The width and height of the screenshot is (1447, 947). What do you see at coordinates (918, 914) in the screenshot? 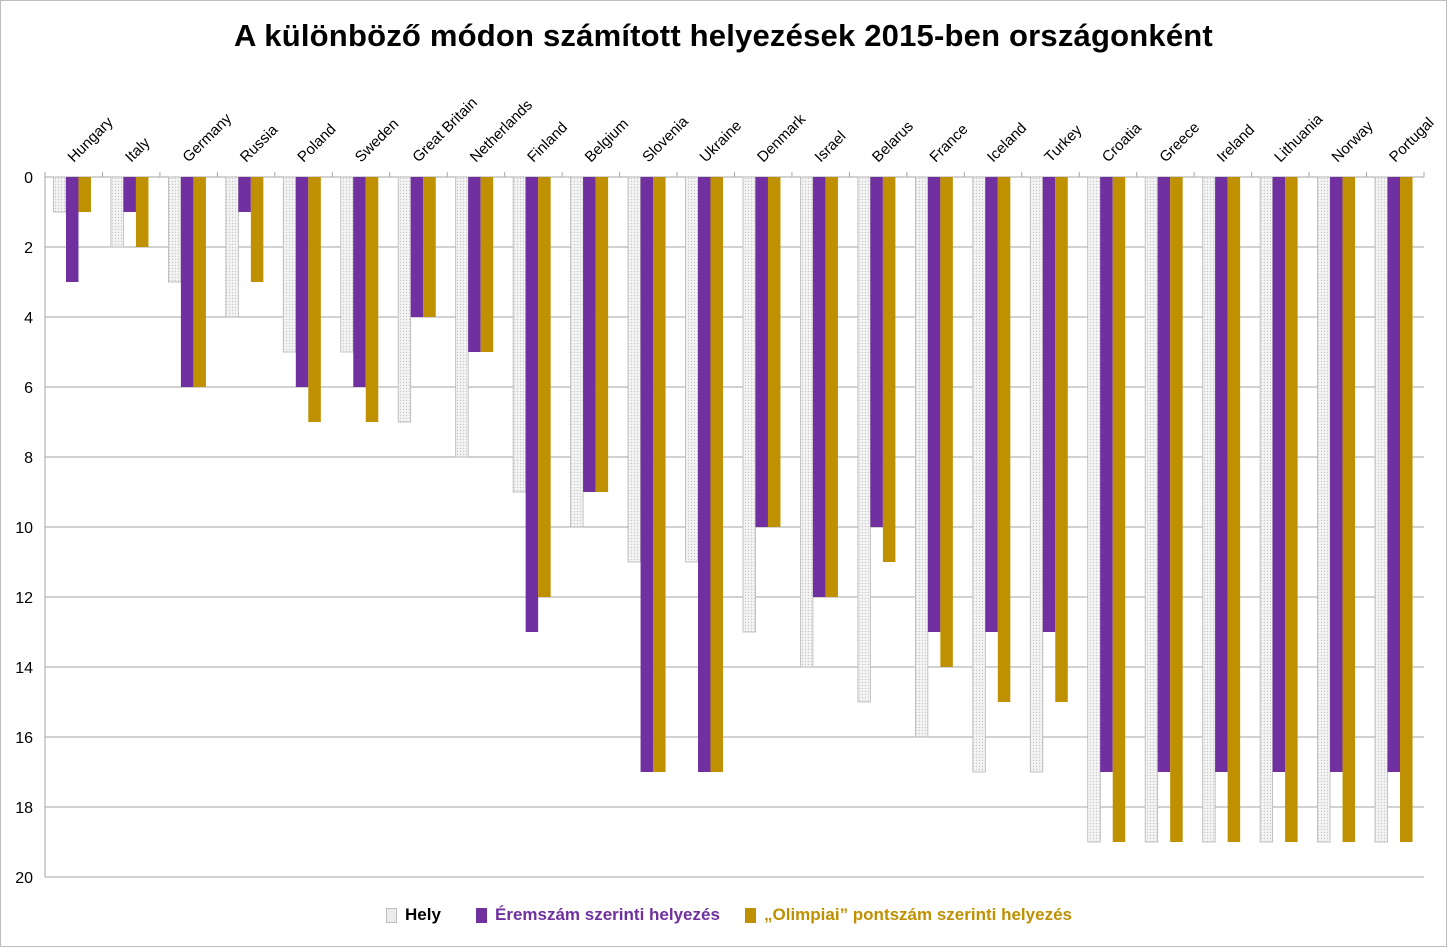
I see `legend-label-olimpiai: „Olimpiai” pontszám szerinti helyezés` at bounding box center [918, 914].